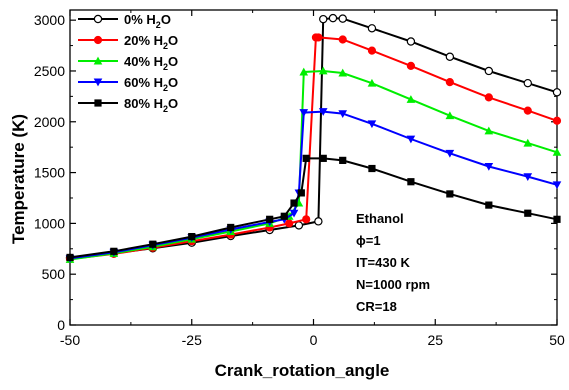 The height and width of the screenshot is (390, 569). I want to click on legend: 0% H2O 20% H2O 40% H2O 60% H2O 80% H2O, so click(128, 63).